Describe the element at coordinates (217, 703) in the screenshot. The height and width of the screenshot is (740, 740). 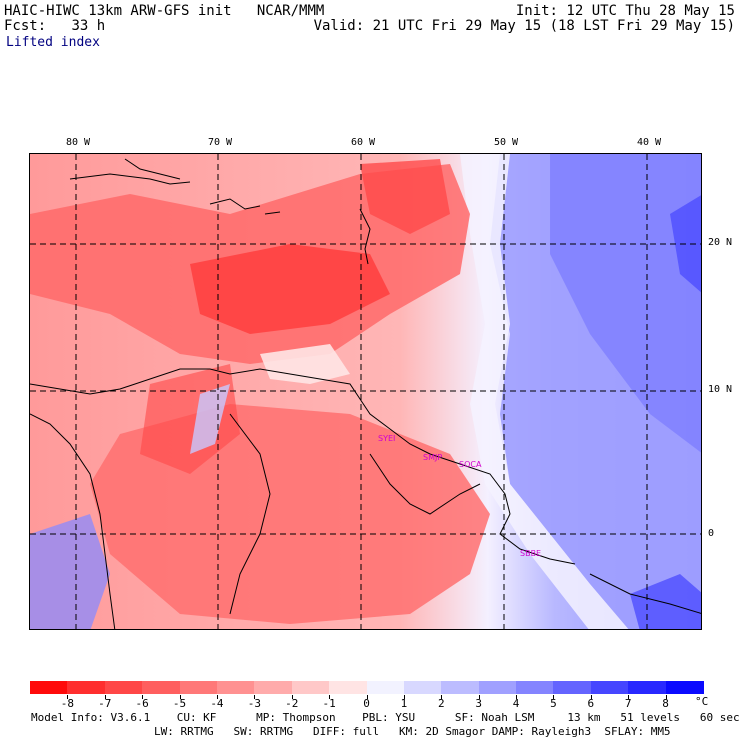
I see `colorbar-tick-label: -4` at that location.